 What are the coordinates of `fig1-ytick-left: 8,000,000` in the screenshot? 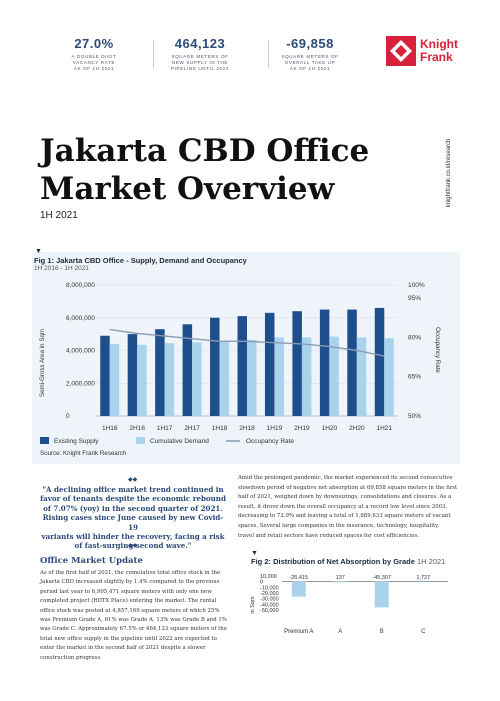 It's located at (80, 285).